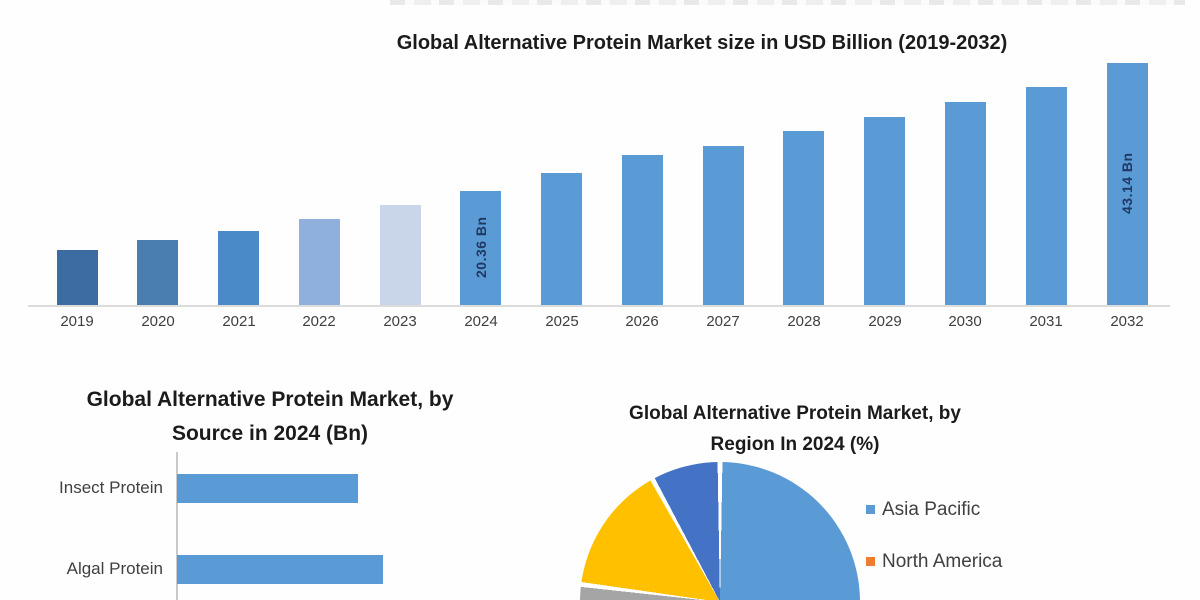 The image size is (1200, 600). I want to click on bar-2029, so click(884, 211).